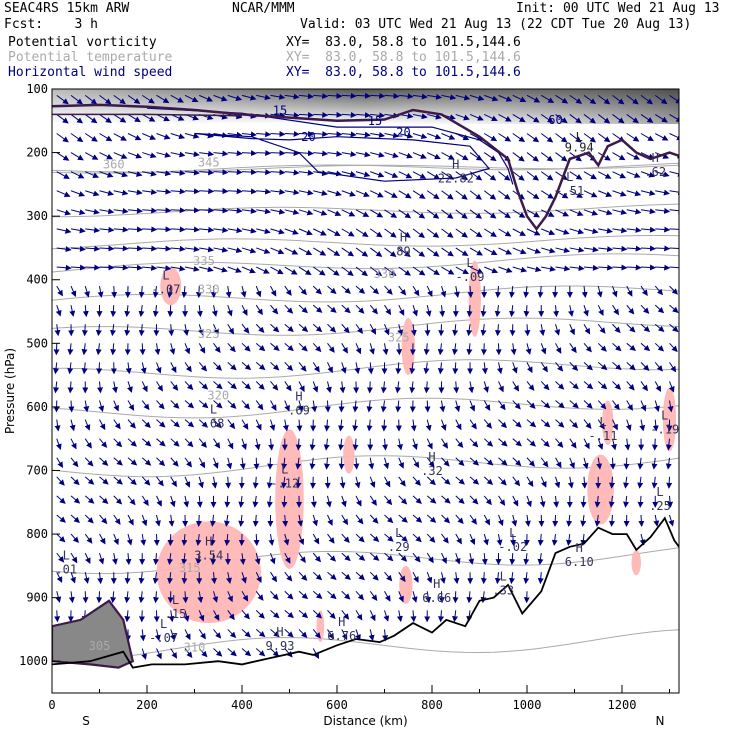 The width and height of the screenshot is (740, 740). Describe the element at coordinates (655, 172) in the screenshot. I see `extremum-value: .62` at that location.